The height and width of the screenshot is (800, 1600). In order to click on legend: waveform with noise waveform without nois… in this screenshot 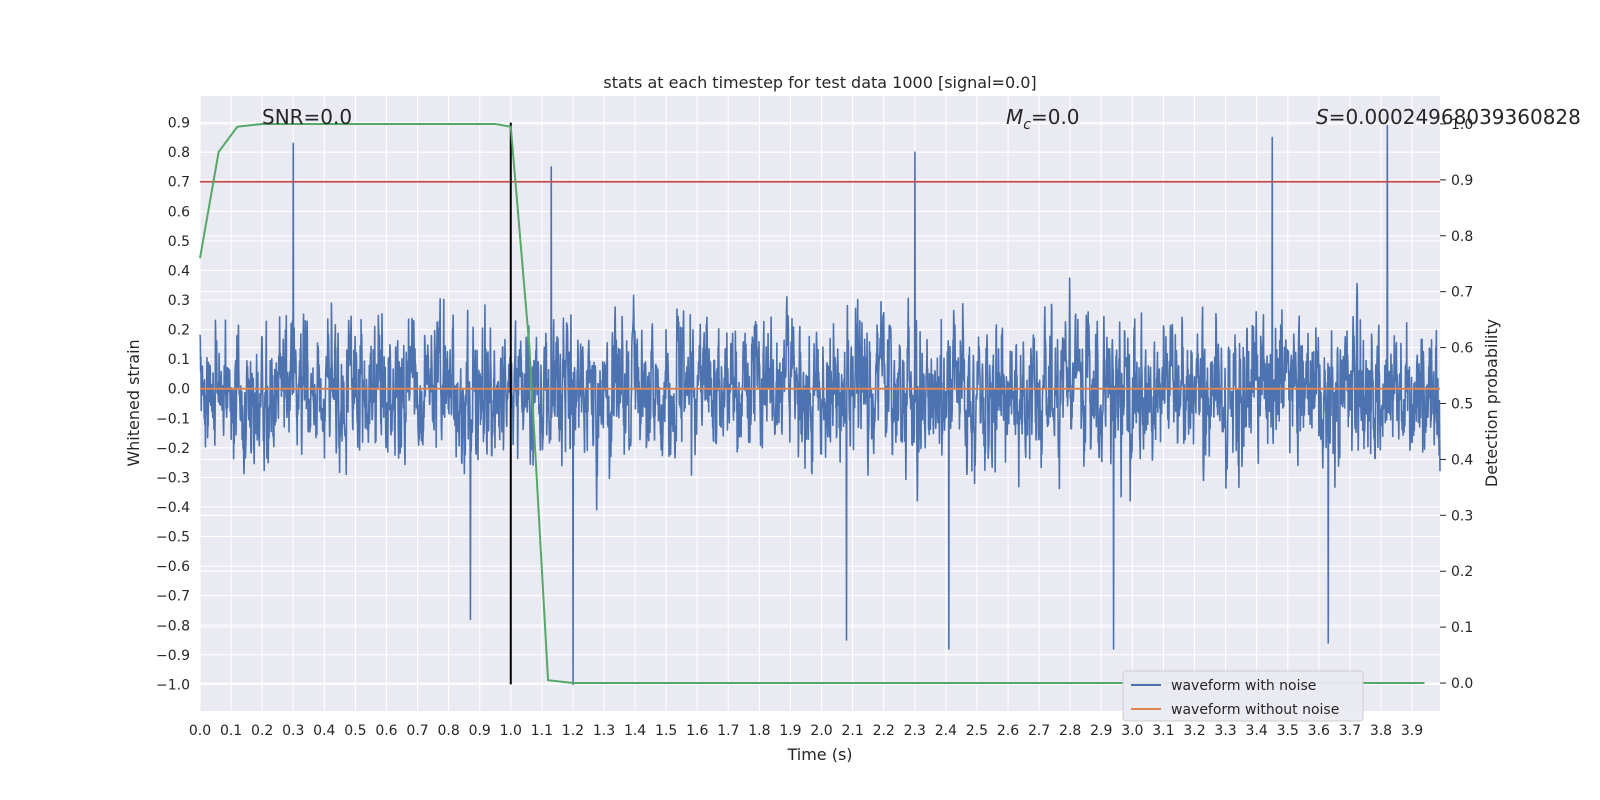, I will do `click(1243, 696)`.